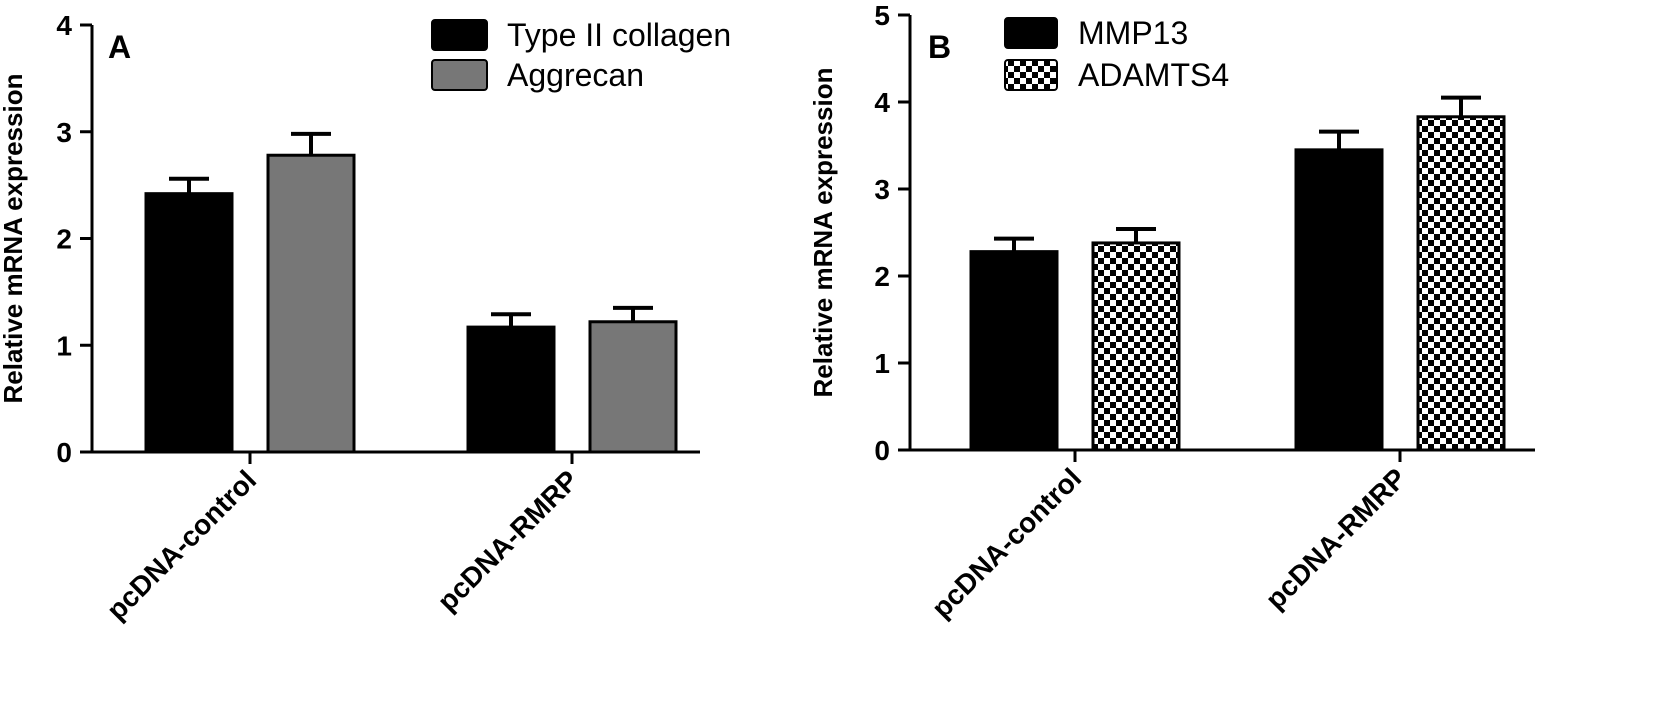 The height and width of the screenshot is (703, 1676). Describe the element at coordinates (939, 47) in the screenshot. I see `chart-2-panel-label: B` at that location.